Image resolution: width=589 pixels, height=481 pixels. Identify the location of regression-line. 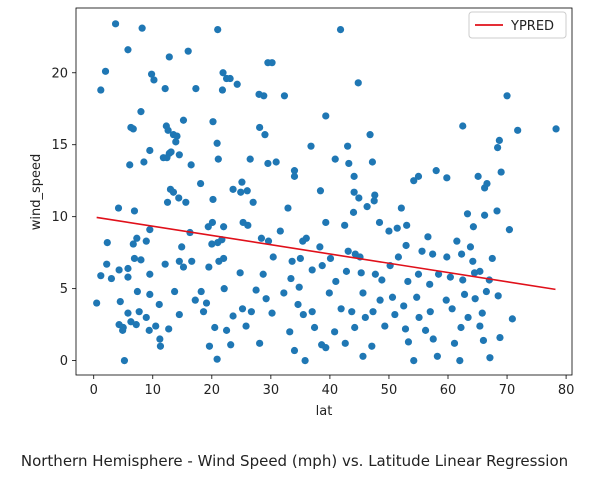
(326, 253).